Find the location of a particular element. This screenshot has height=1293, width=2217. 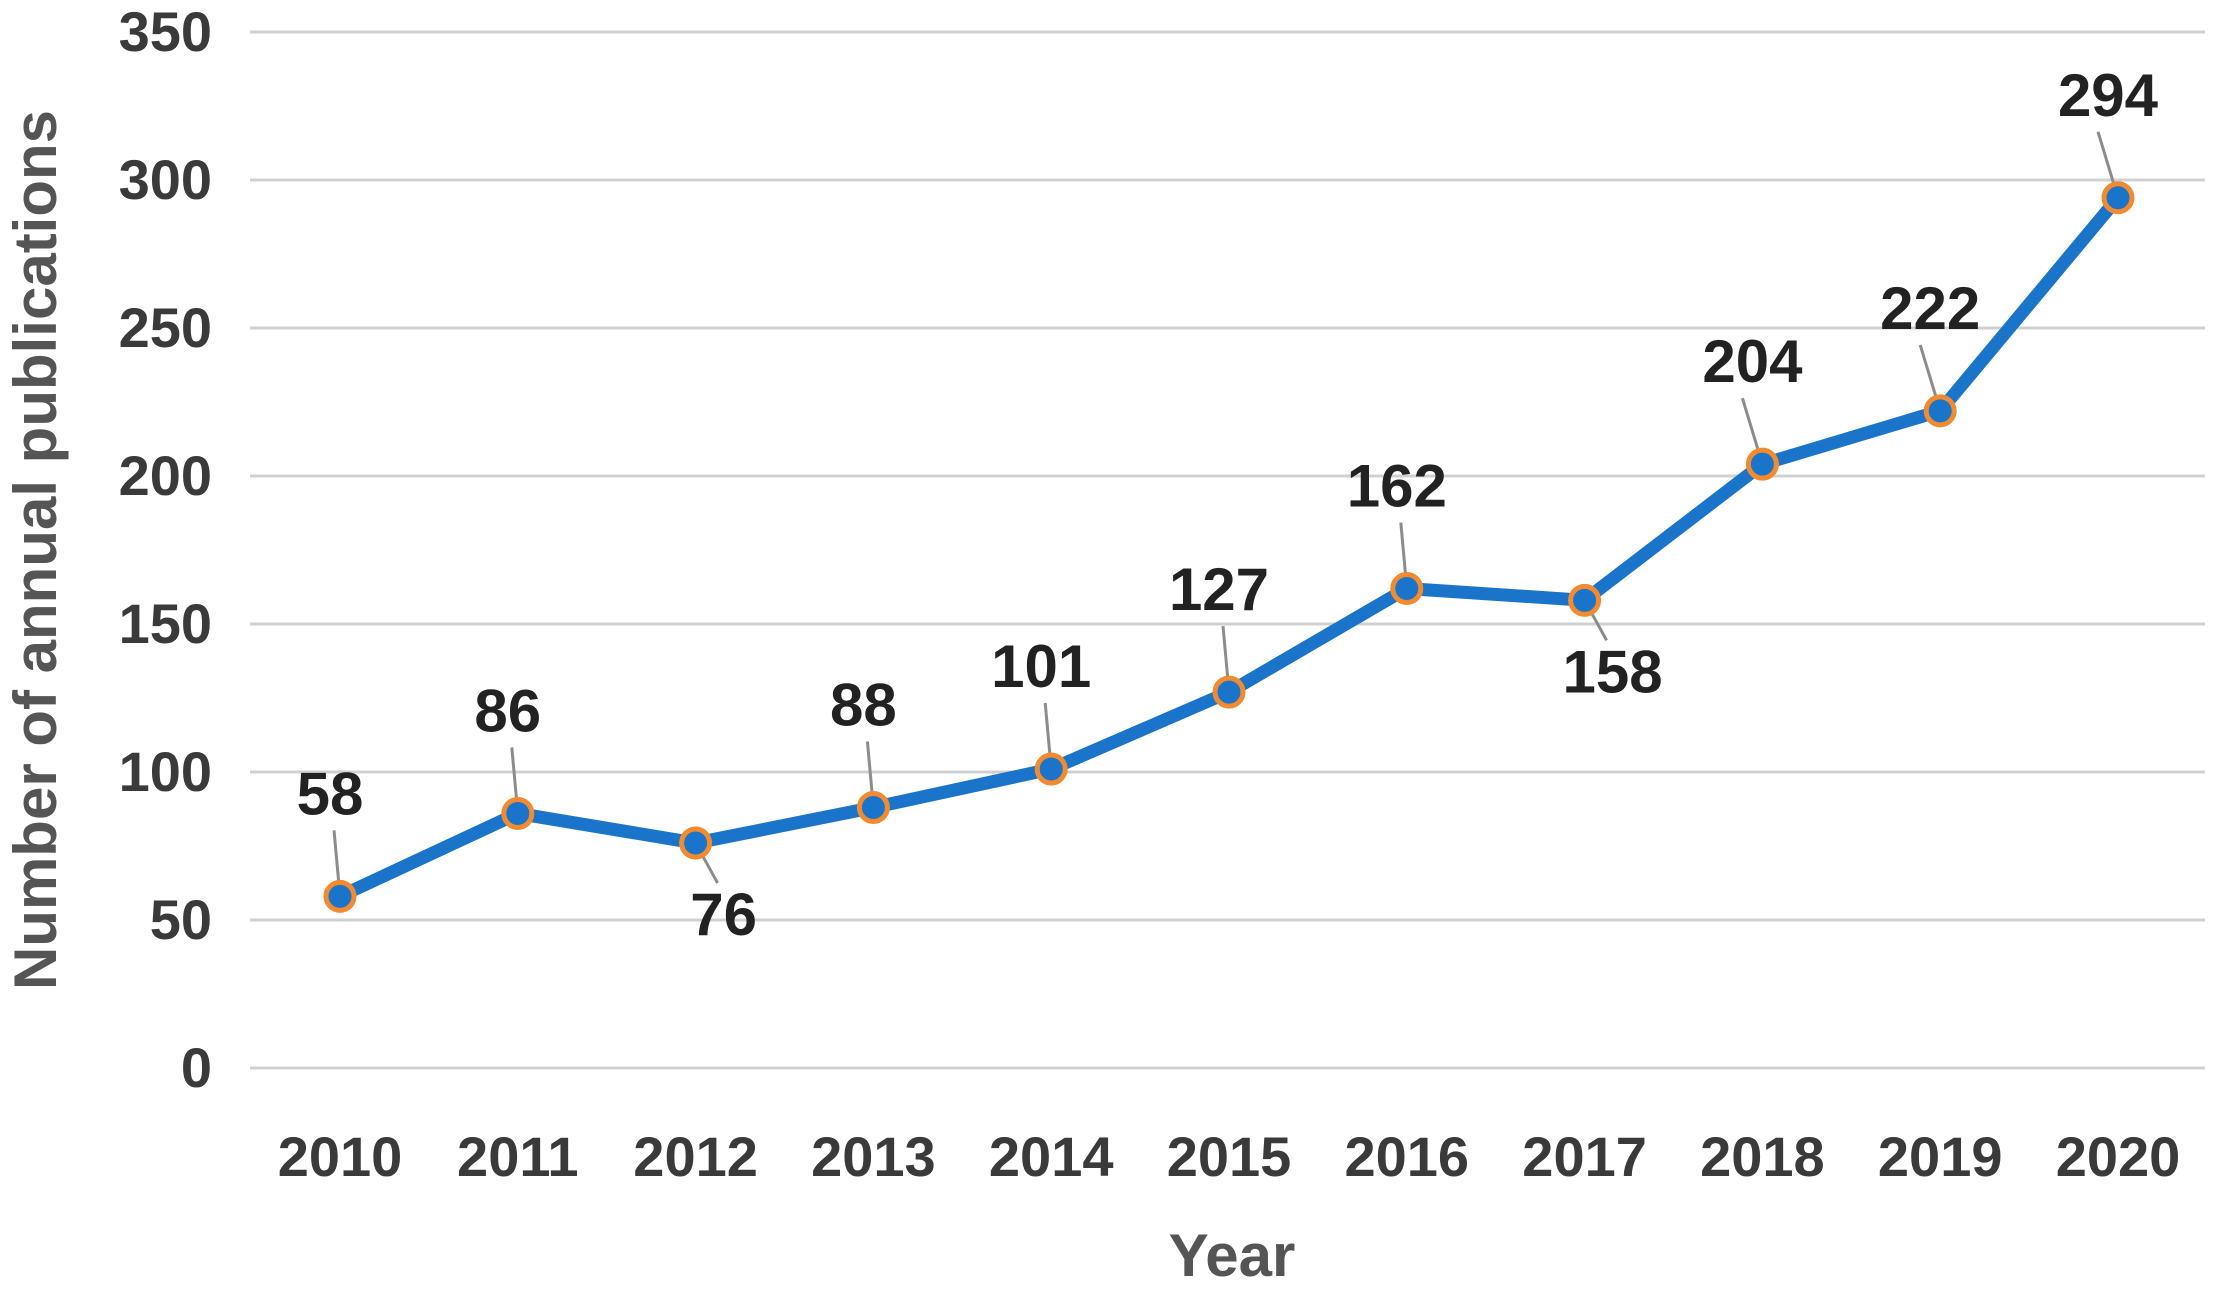

data-label: 222 is located at coordinates (1930, 308).